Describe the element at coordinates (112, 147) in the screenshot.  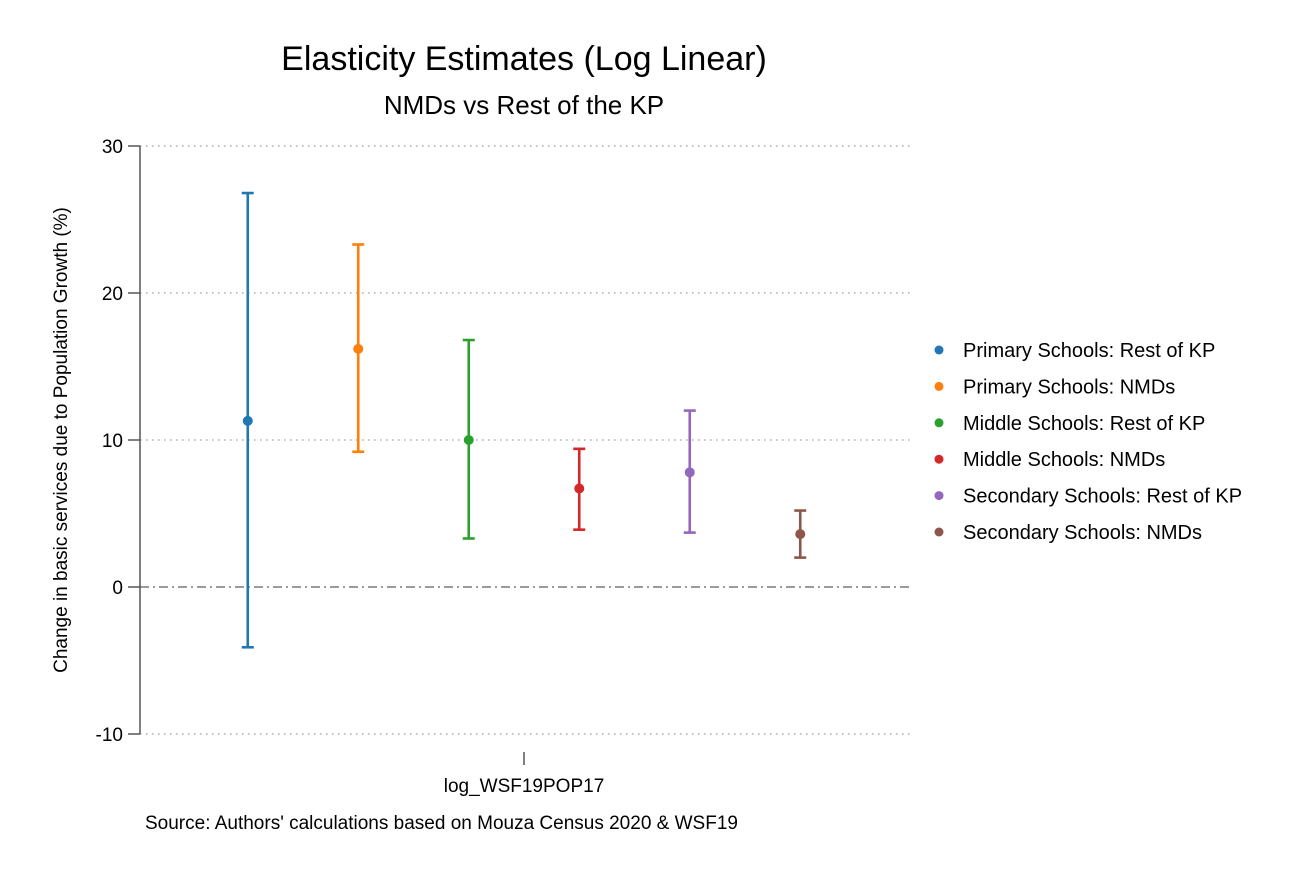
I see `y-tick-label: 30` at that location.